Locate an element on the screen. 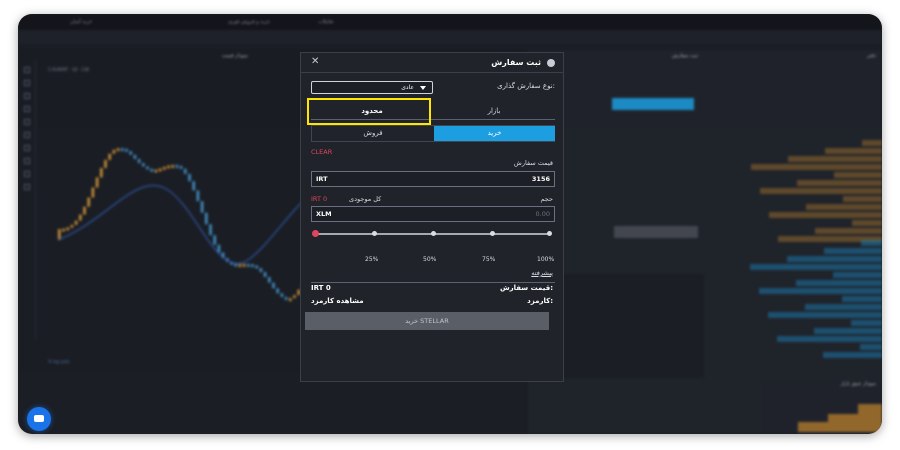  volume-label: حجم is located at coordinates (546, 199).